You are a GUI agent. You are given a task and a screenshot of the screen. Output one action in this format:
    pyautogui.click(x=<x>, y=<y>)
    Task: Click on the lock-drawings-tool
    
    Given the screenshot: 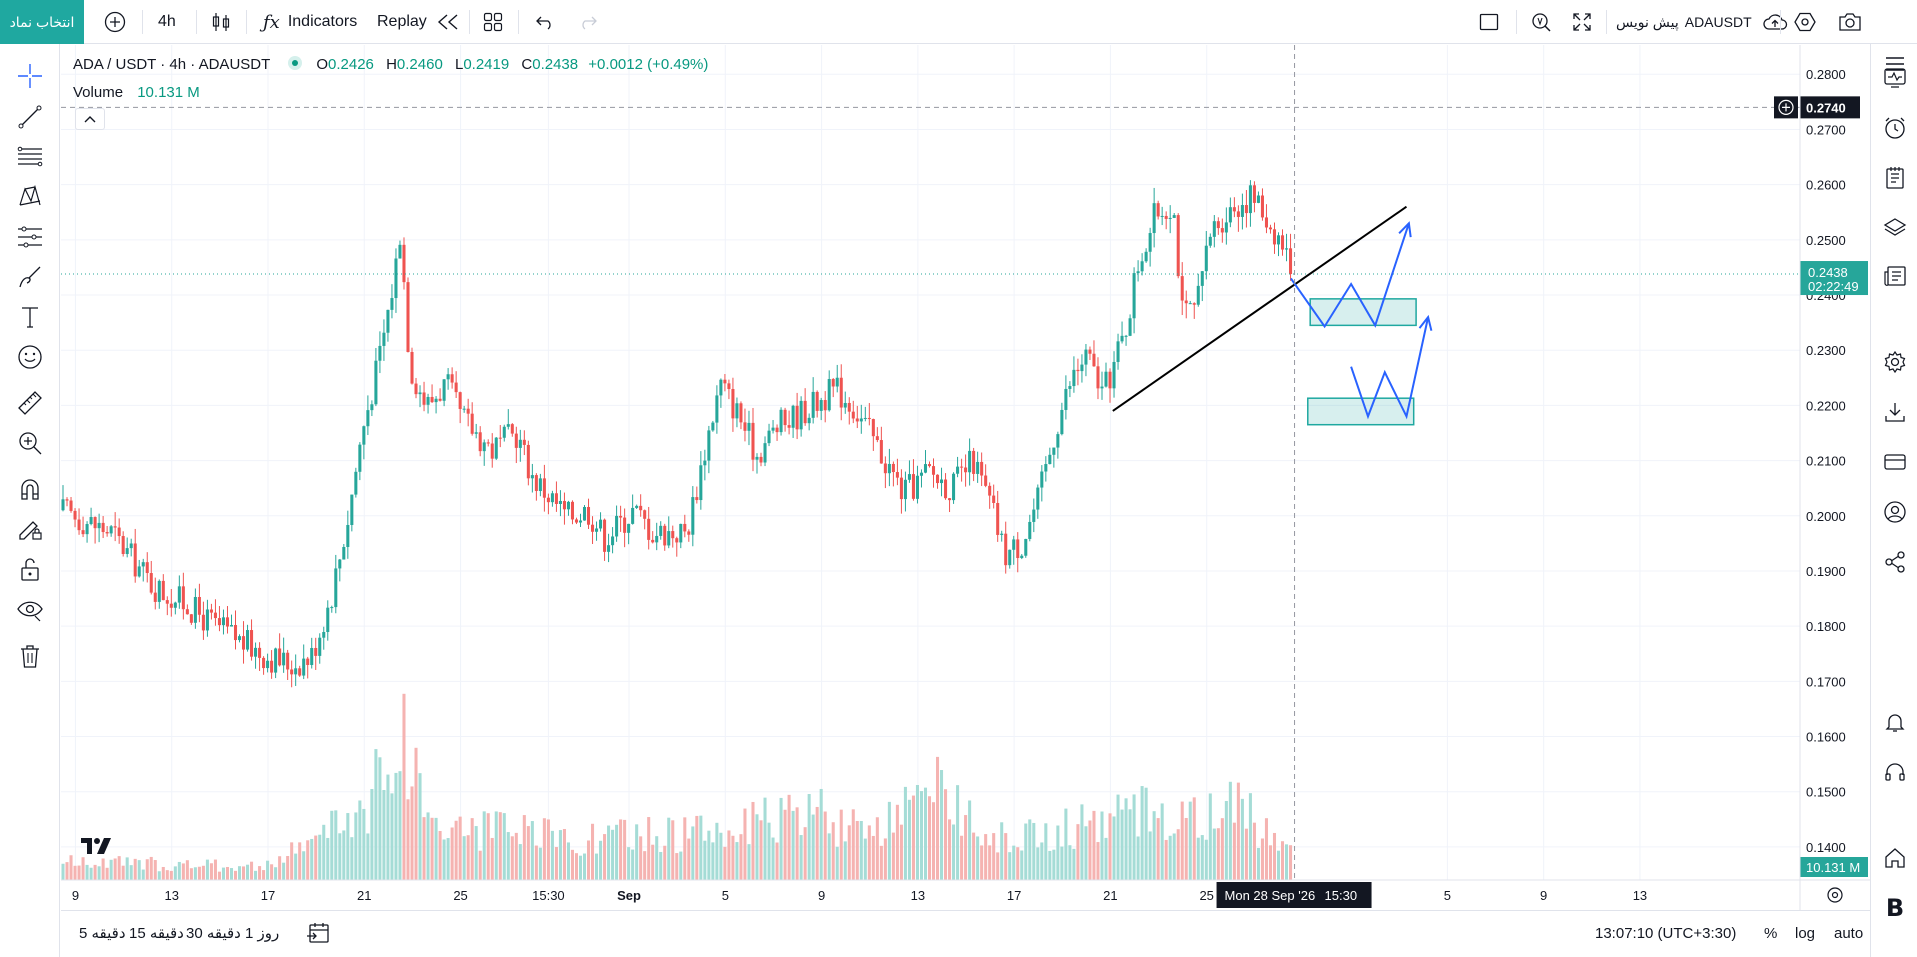 What is the action you would take?
    pyautogui.click(x=30, y=569)
    